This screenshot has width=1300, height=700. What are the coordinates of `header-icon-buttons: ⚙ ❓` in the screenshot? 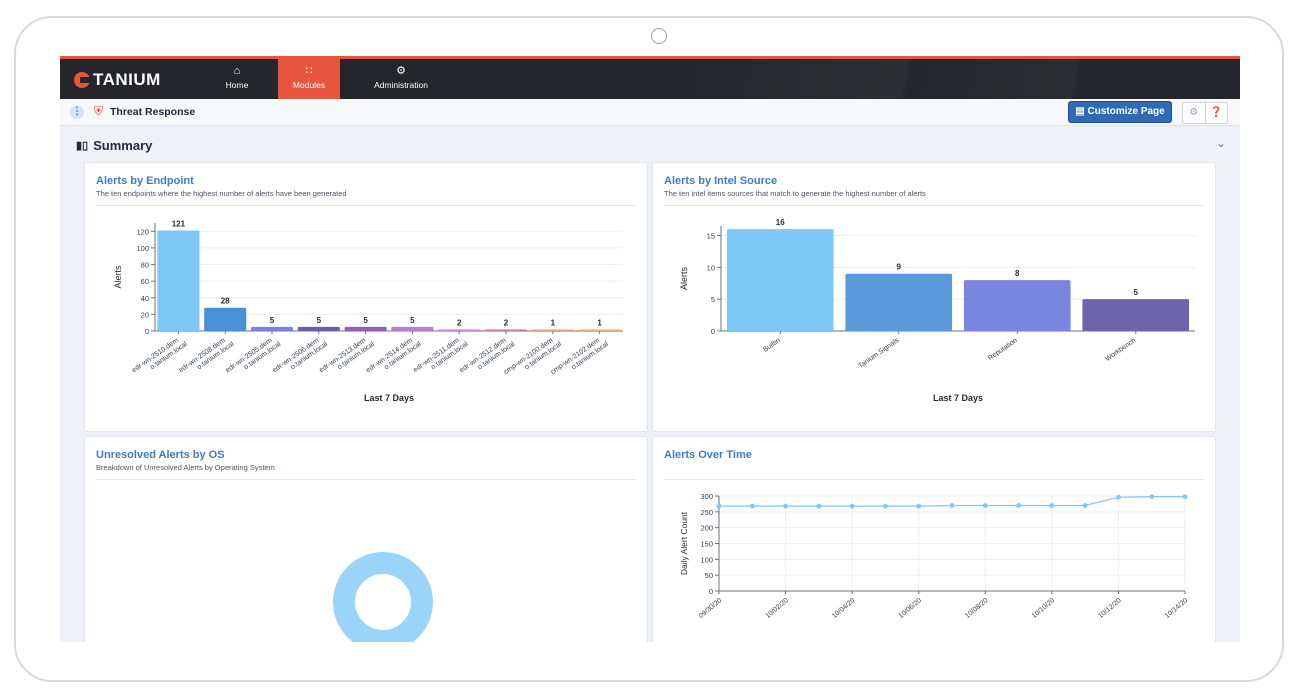 It's located at (1205, 113).